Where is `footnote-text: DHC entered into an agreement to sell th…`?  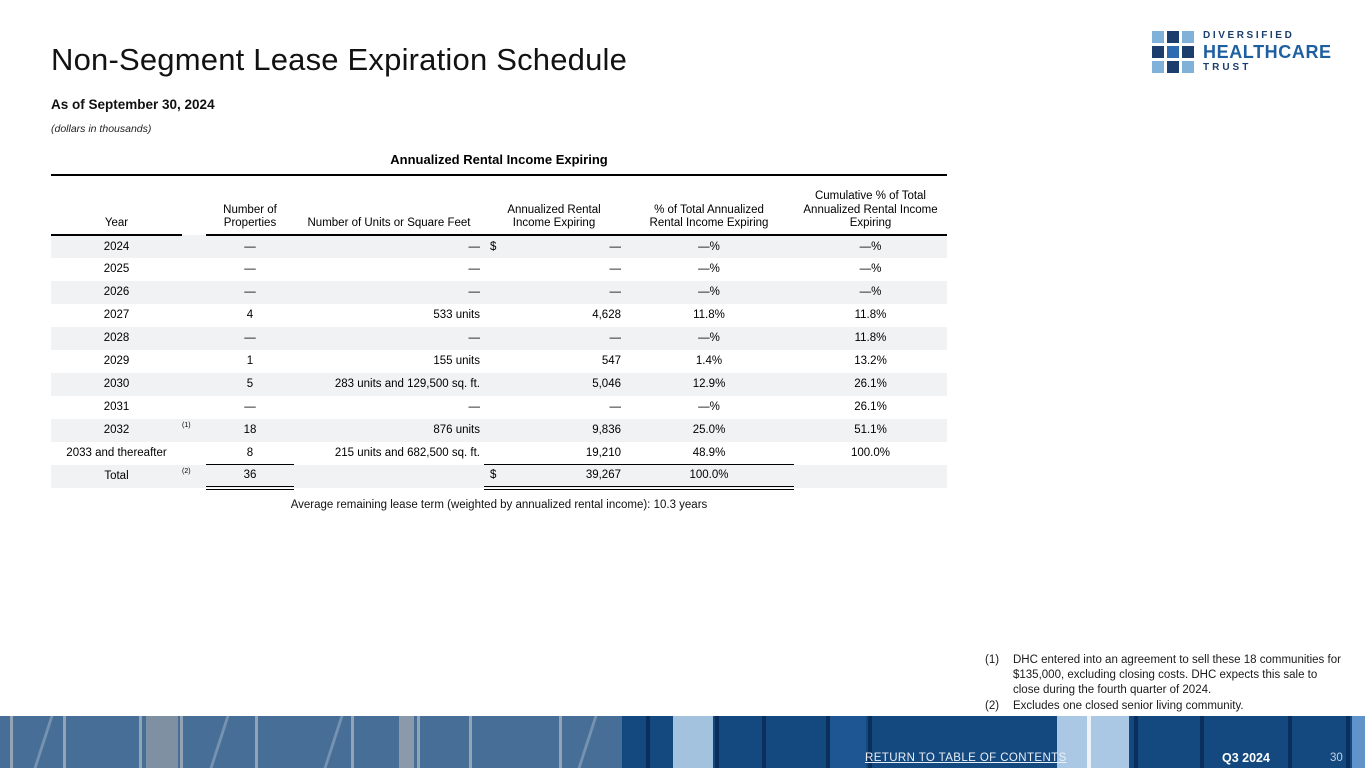 footnote-text: DHC entered into an agreement to sell th… is located at coordinates (1177, 675).